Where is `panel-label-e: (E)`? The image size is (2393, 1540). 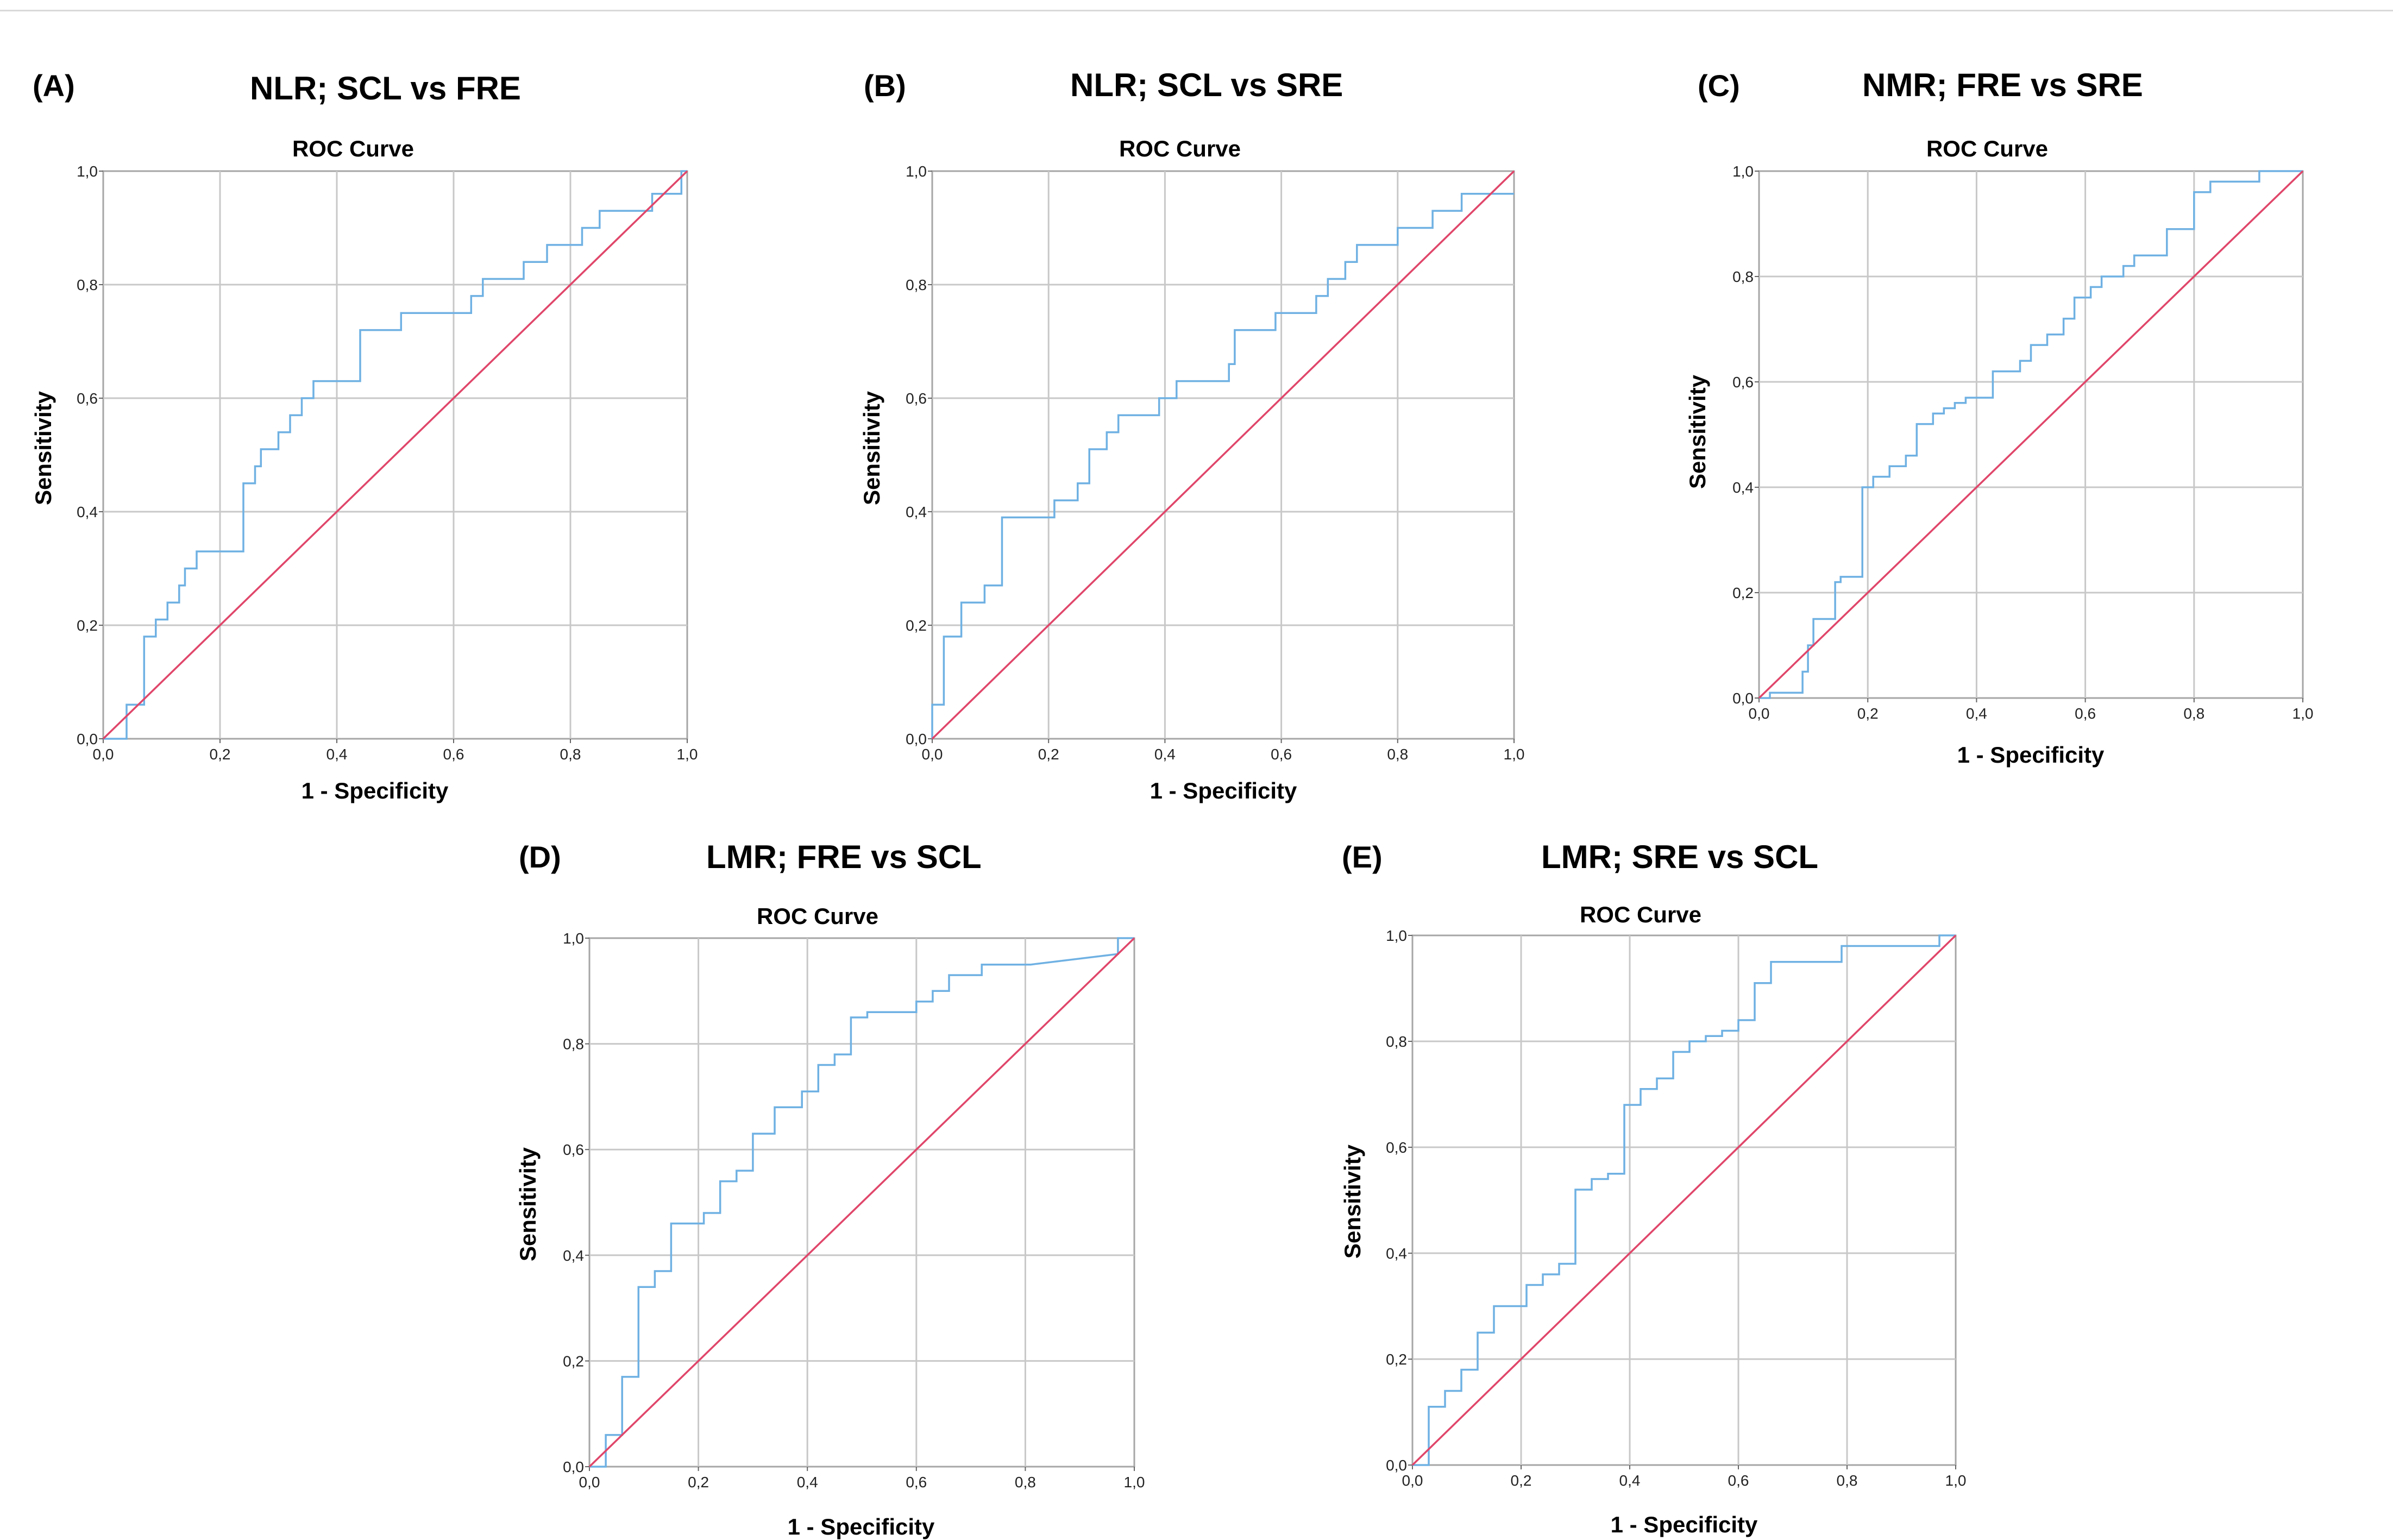
panel-label-e: (E) is located at coordinates (1362, 857).